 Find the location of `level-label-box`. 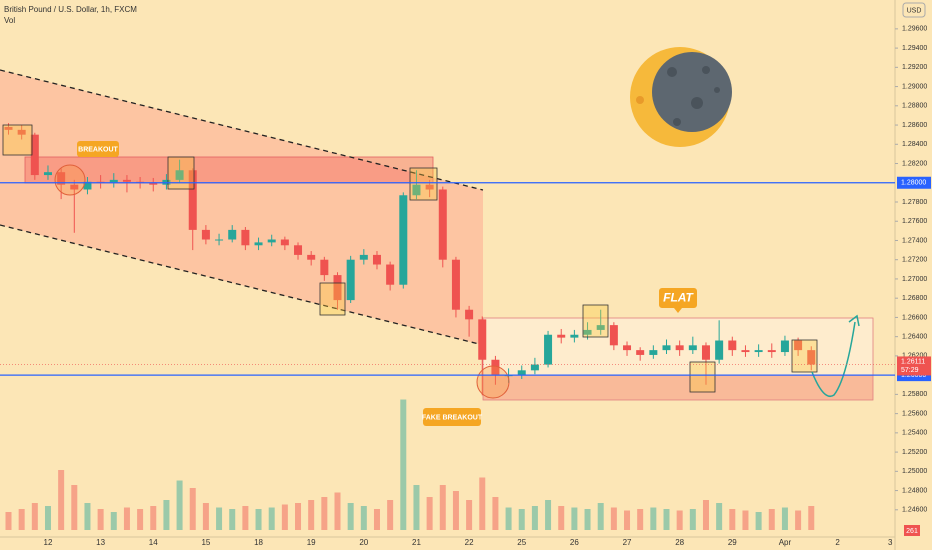

level-label-box is located at coordinates (914, 182).